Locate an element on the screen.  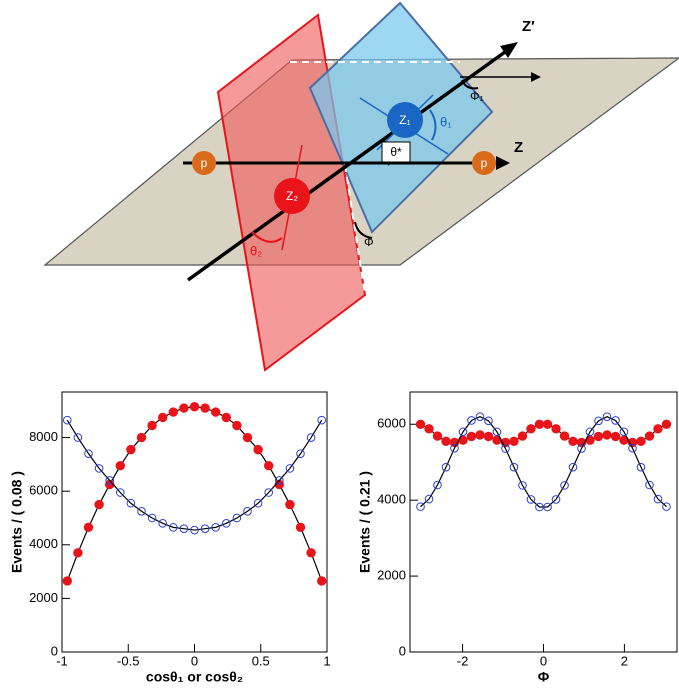
y-tick-label: 6000 is located at coordinates (391, 423).